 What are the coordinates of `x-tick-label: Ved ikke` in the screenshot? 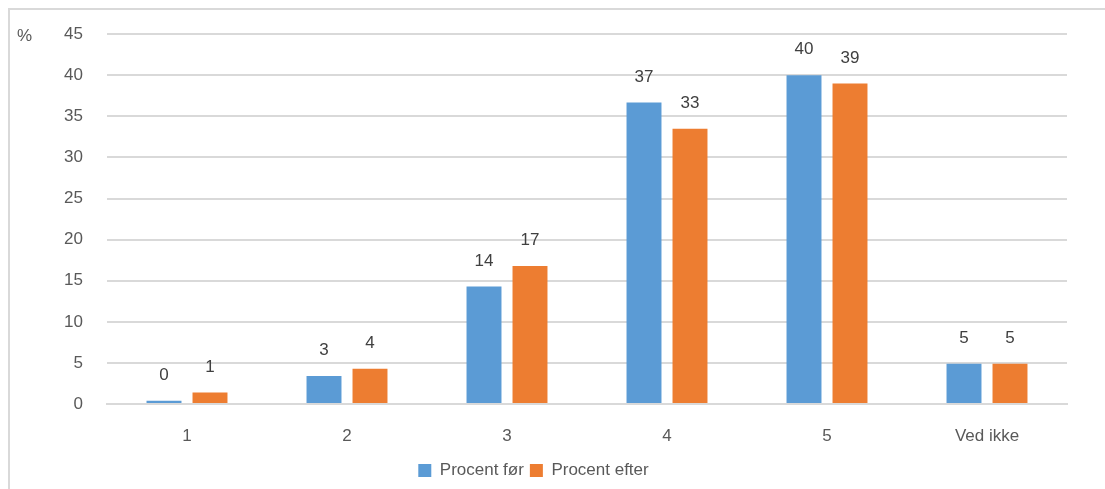 It's located at (987, 435).